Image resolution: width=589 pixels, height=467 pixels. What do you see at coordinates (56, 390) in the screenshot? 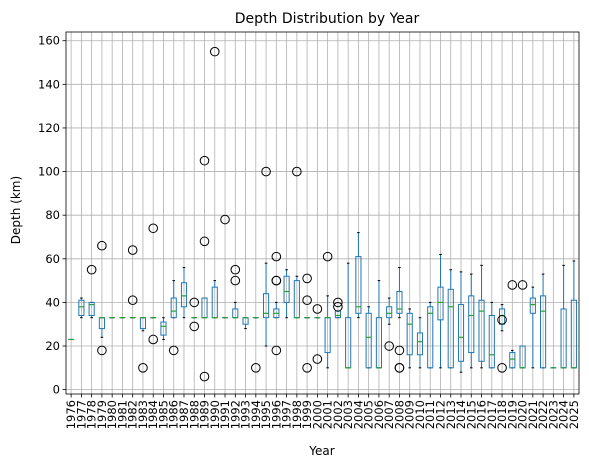
I see `y-tick-label: 0` at bounding box center [56, 390].